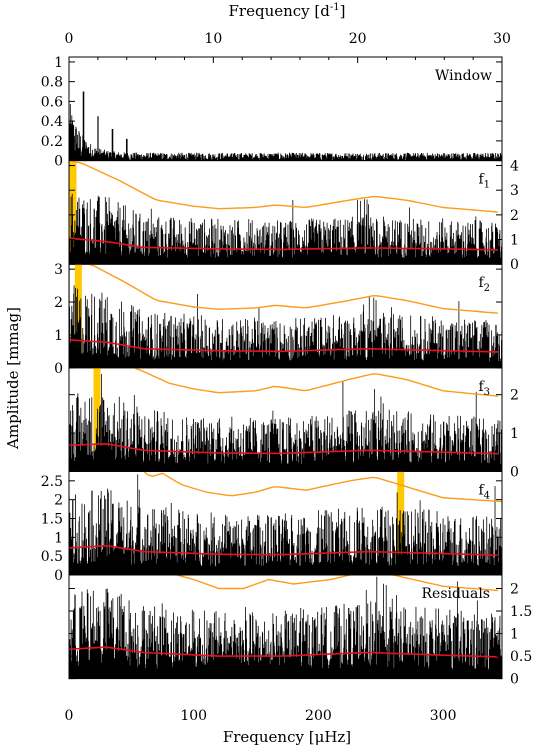 The width and height of the screenshot is (535, 748). I want to click on panel-frame, so click(285, 627).